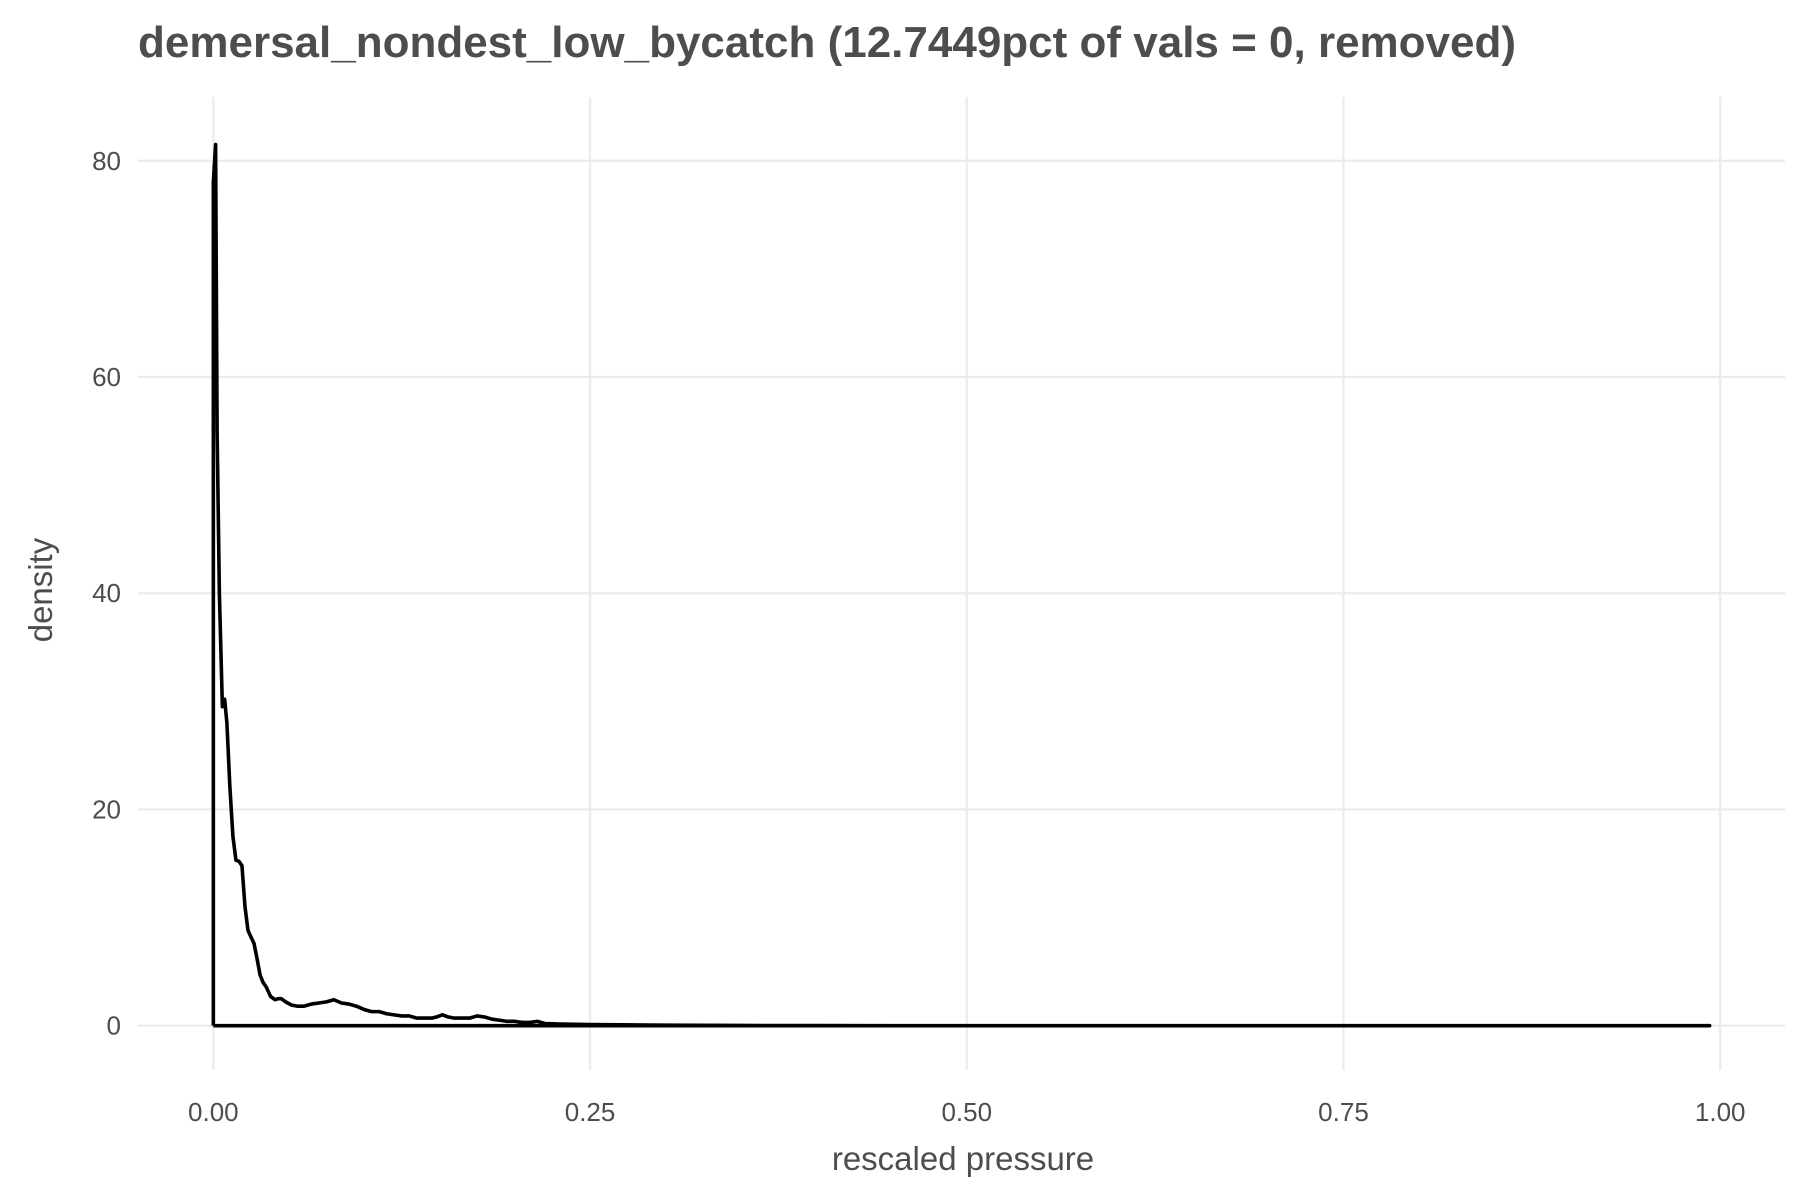  I want to click on x-tick-label: 0.75, so click(1343, 1112).